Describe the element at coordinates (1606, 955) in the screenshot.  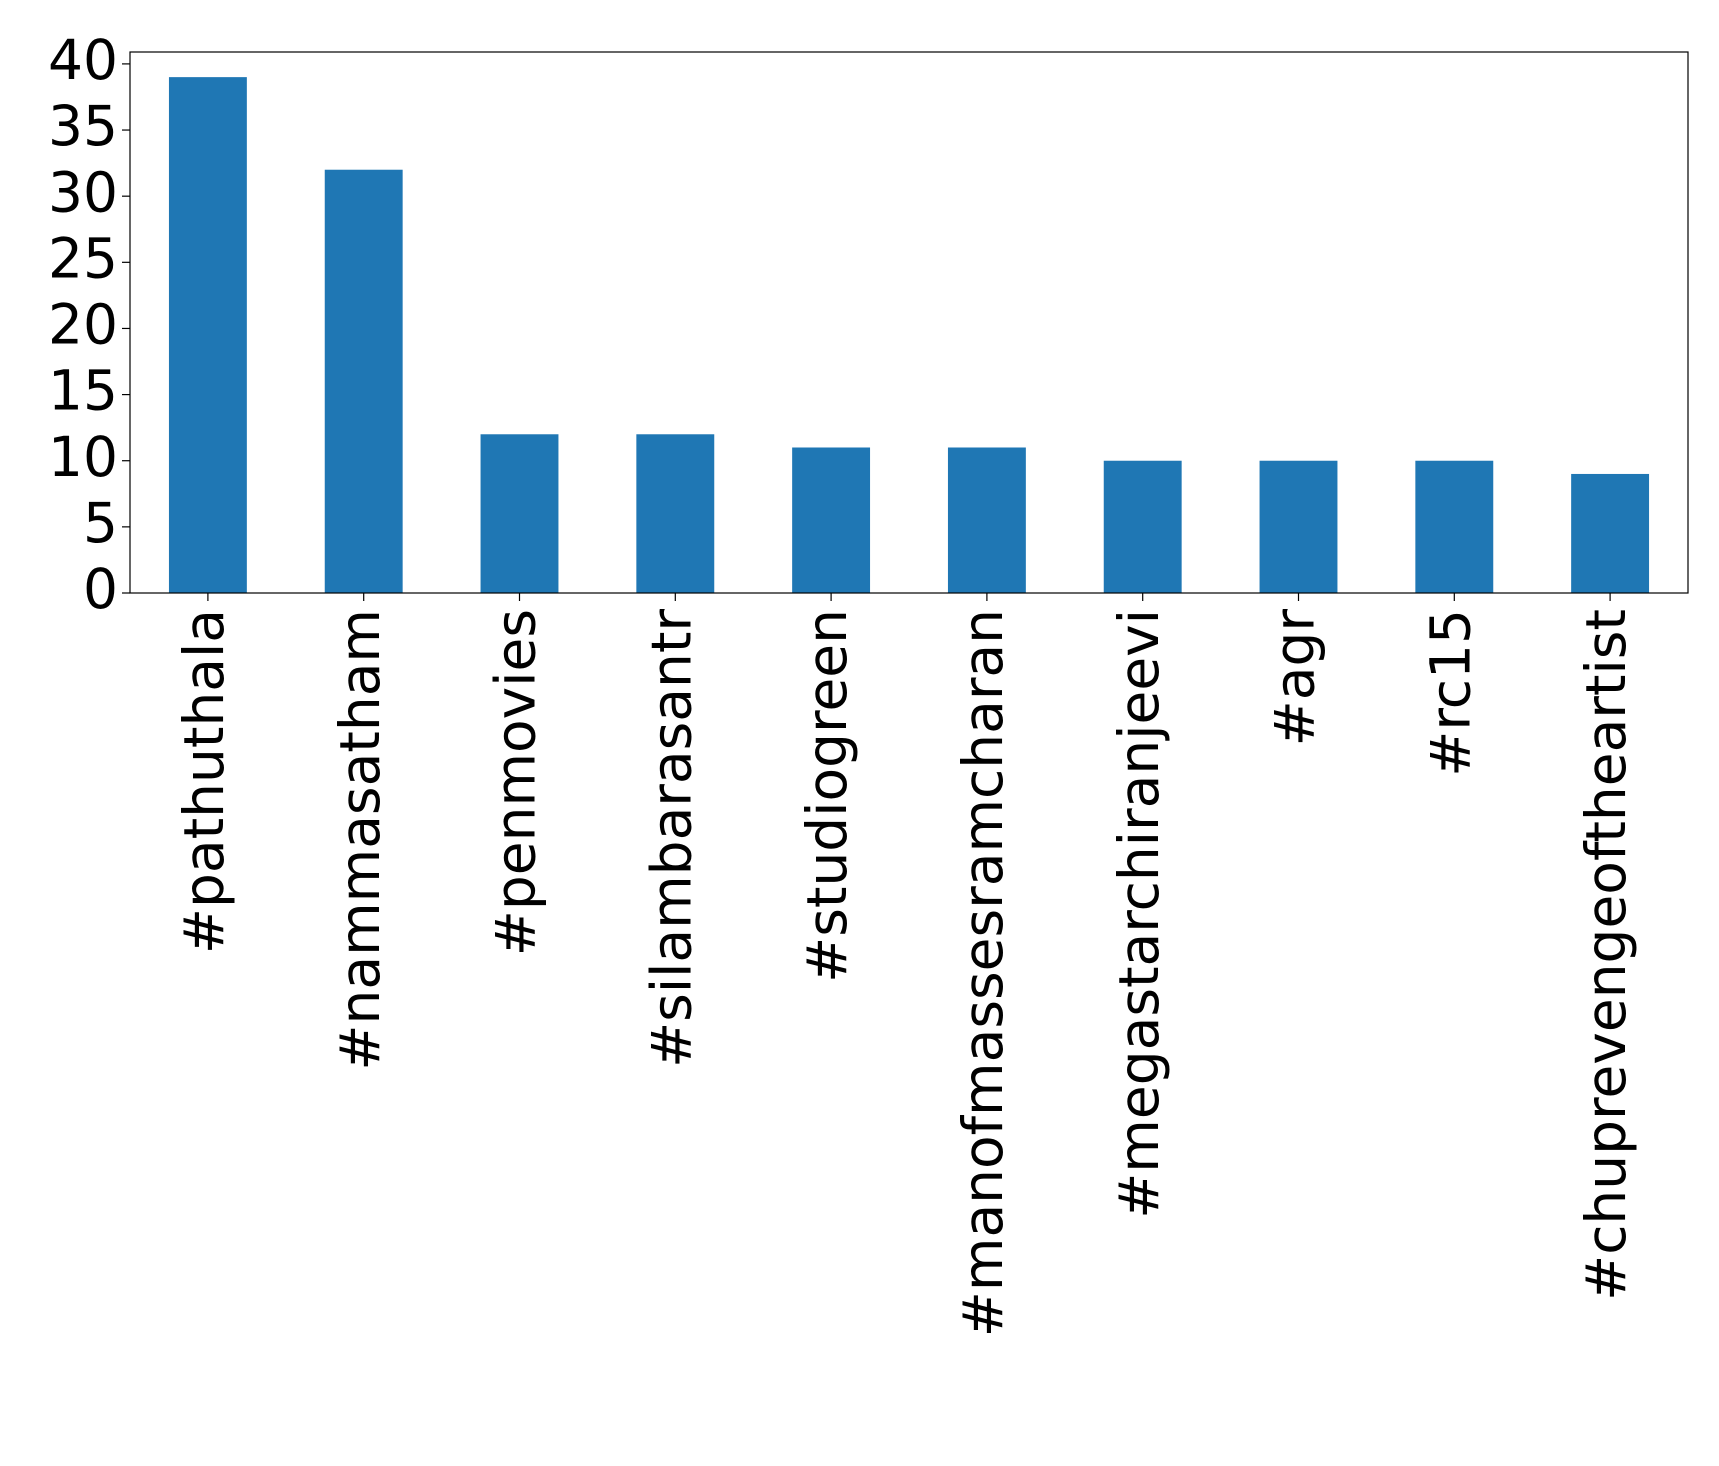
I see `x-tick-label: #chuprevengeoftheartist` at that location.